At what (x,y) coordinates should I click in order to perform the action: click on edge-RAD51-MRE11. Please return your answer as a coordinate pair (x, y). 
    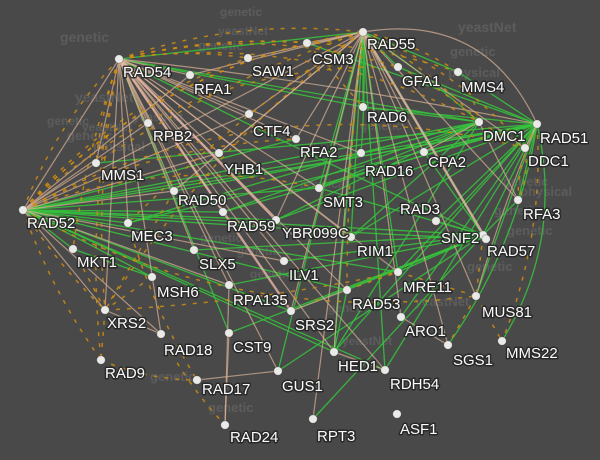
    Looking at the image, I should click on (467, 198).